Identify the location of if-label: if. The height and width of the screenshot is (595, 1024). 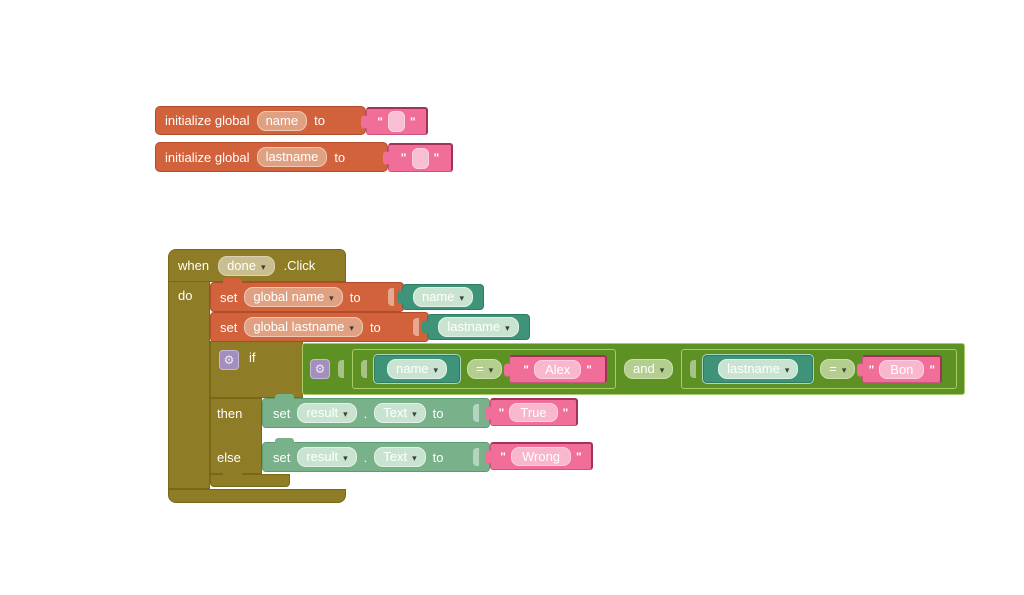
(252, 357).